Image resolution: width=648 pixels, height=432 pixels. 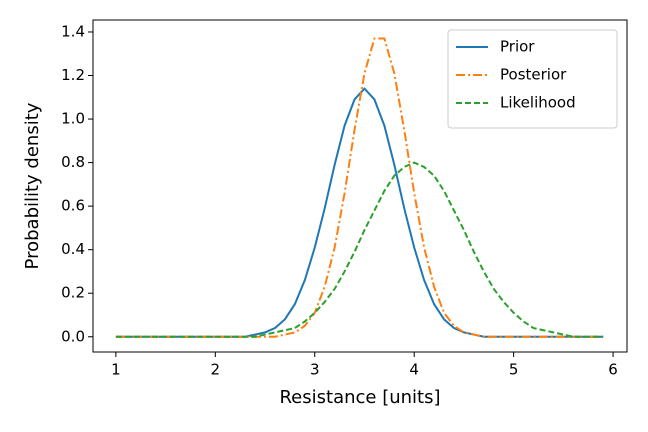 I want to click on x-tick-label: 5, so click(x=514, y=370).